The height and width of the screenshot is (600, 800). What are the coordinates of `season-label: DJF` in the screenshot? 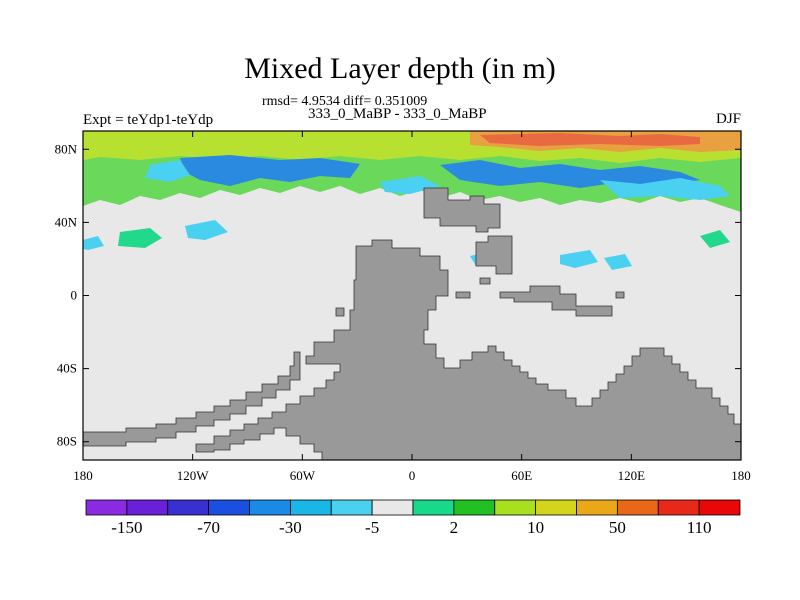 It's located at (728, 119).